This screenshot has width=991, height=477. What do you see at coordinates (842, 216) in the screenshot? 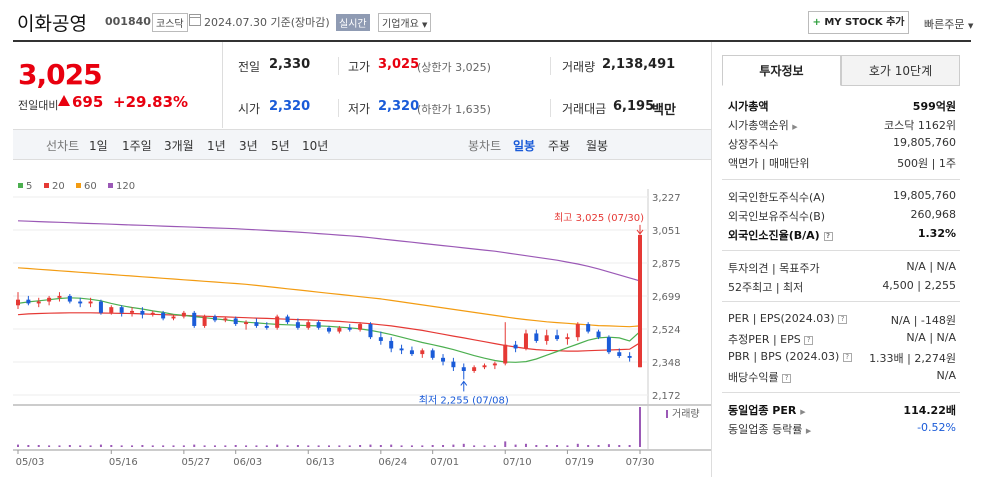
I see `info-row: 외국인보유주식수(B) 260,968` at bounding box center [842, 216].